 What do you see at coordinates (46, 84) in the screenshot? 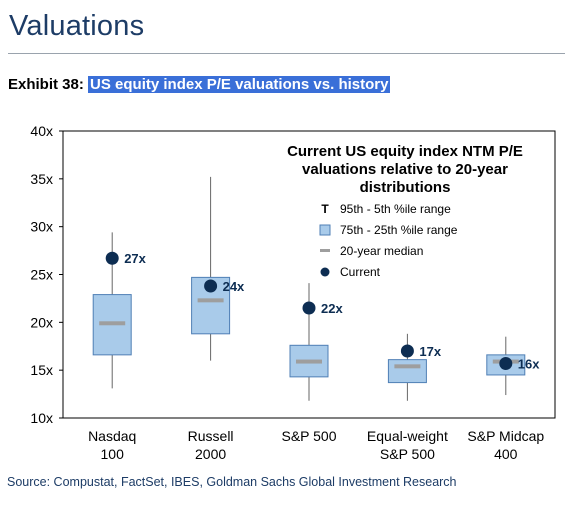
I see `exhibit-label: Exhibit 38:` at bounding box center [46, 84].